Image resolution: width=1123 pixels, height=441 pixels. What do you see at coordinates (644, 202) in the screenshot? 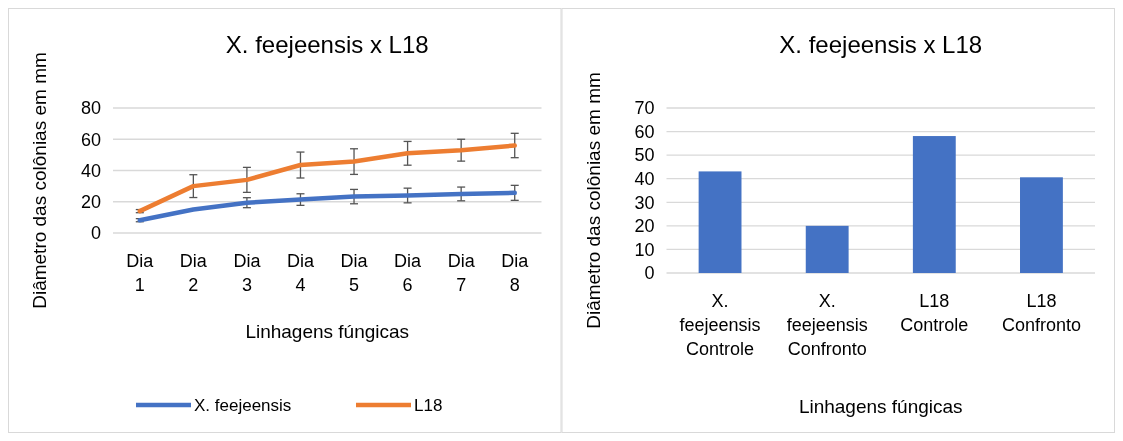
I see `y-tick-label: 30` at bounding box center [644, 202].